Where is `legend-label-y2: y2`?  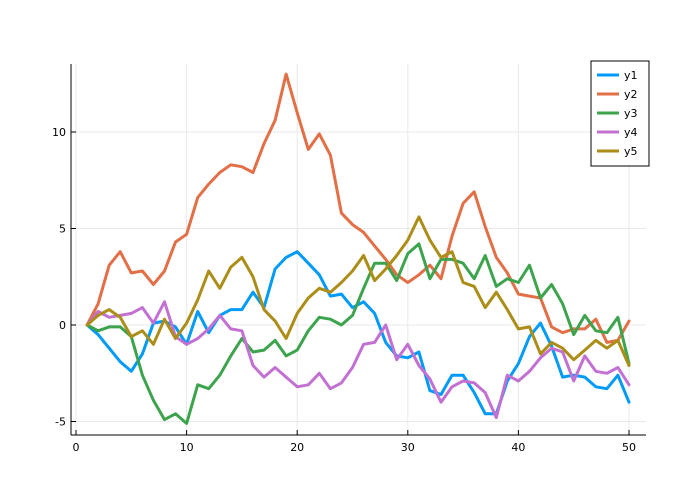
legend-label-y2: y2 is located at coordinates (631, 94).